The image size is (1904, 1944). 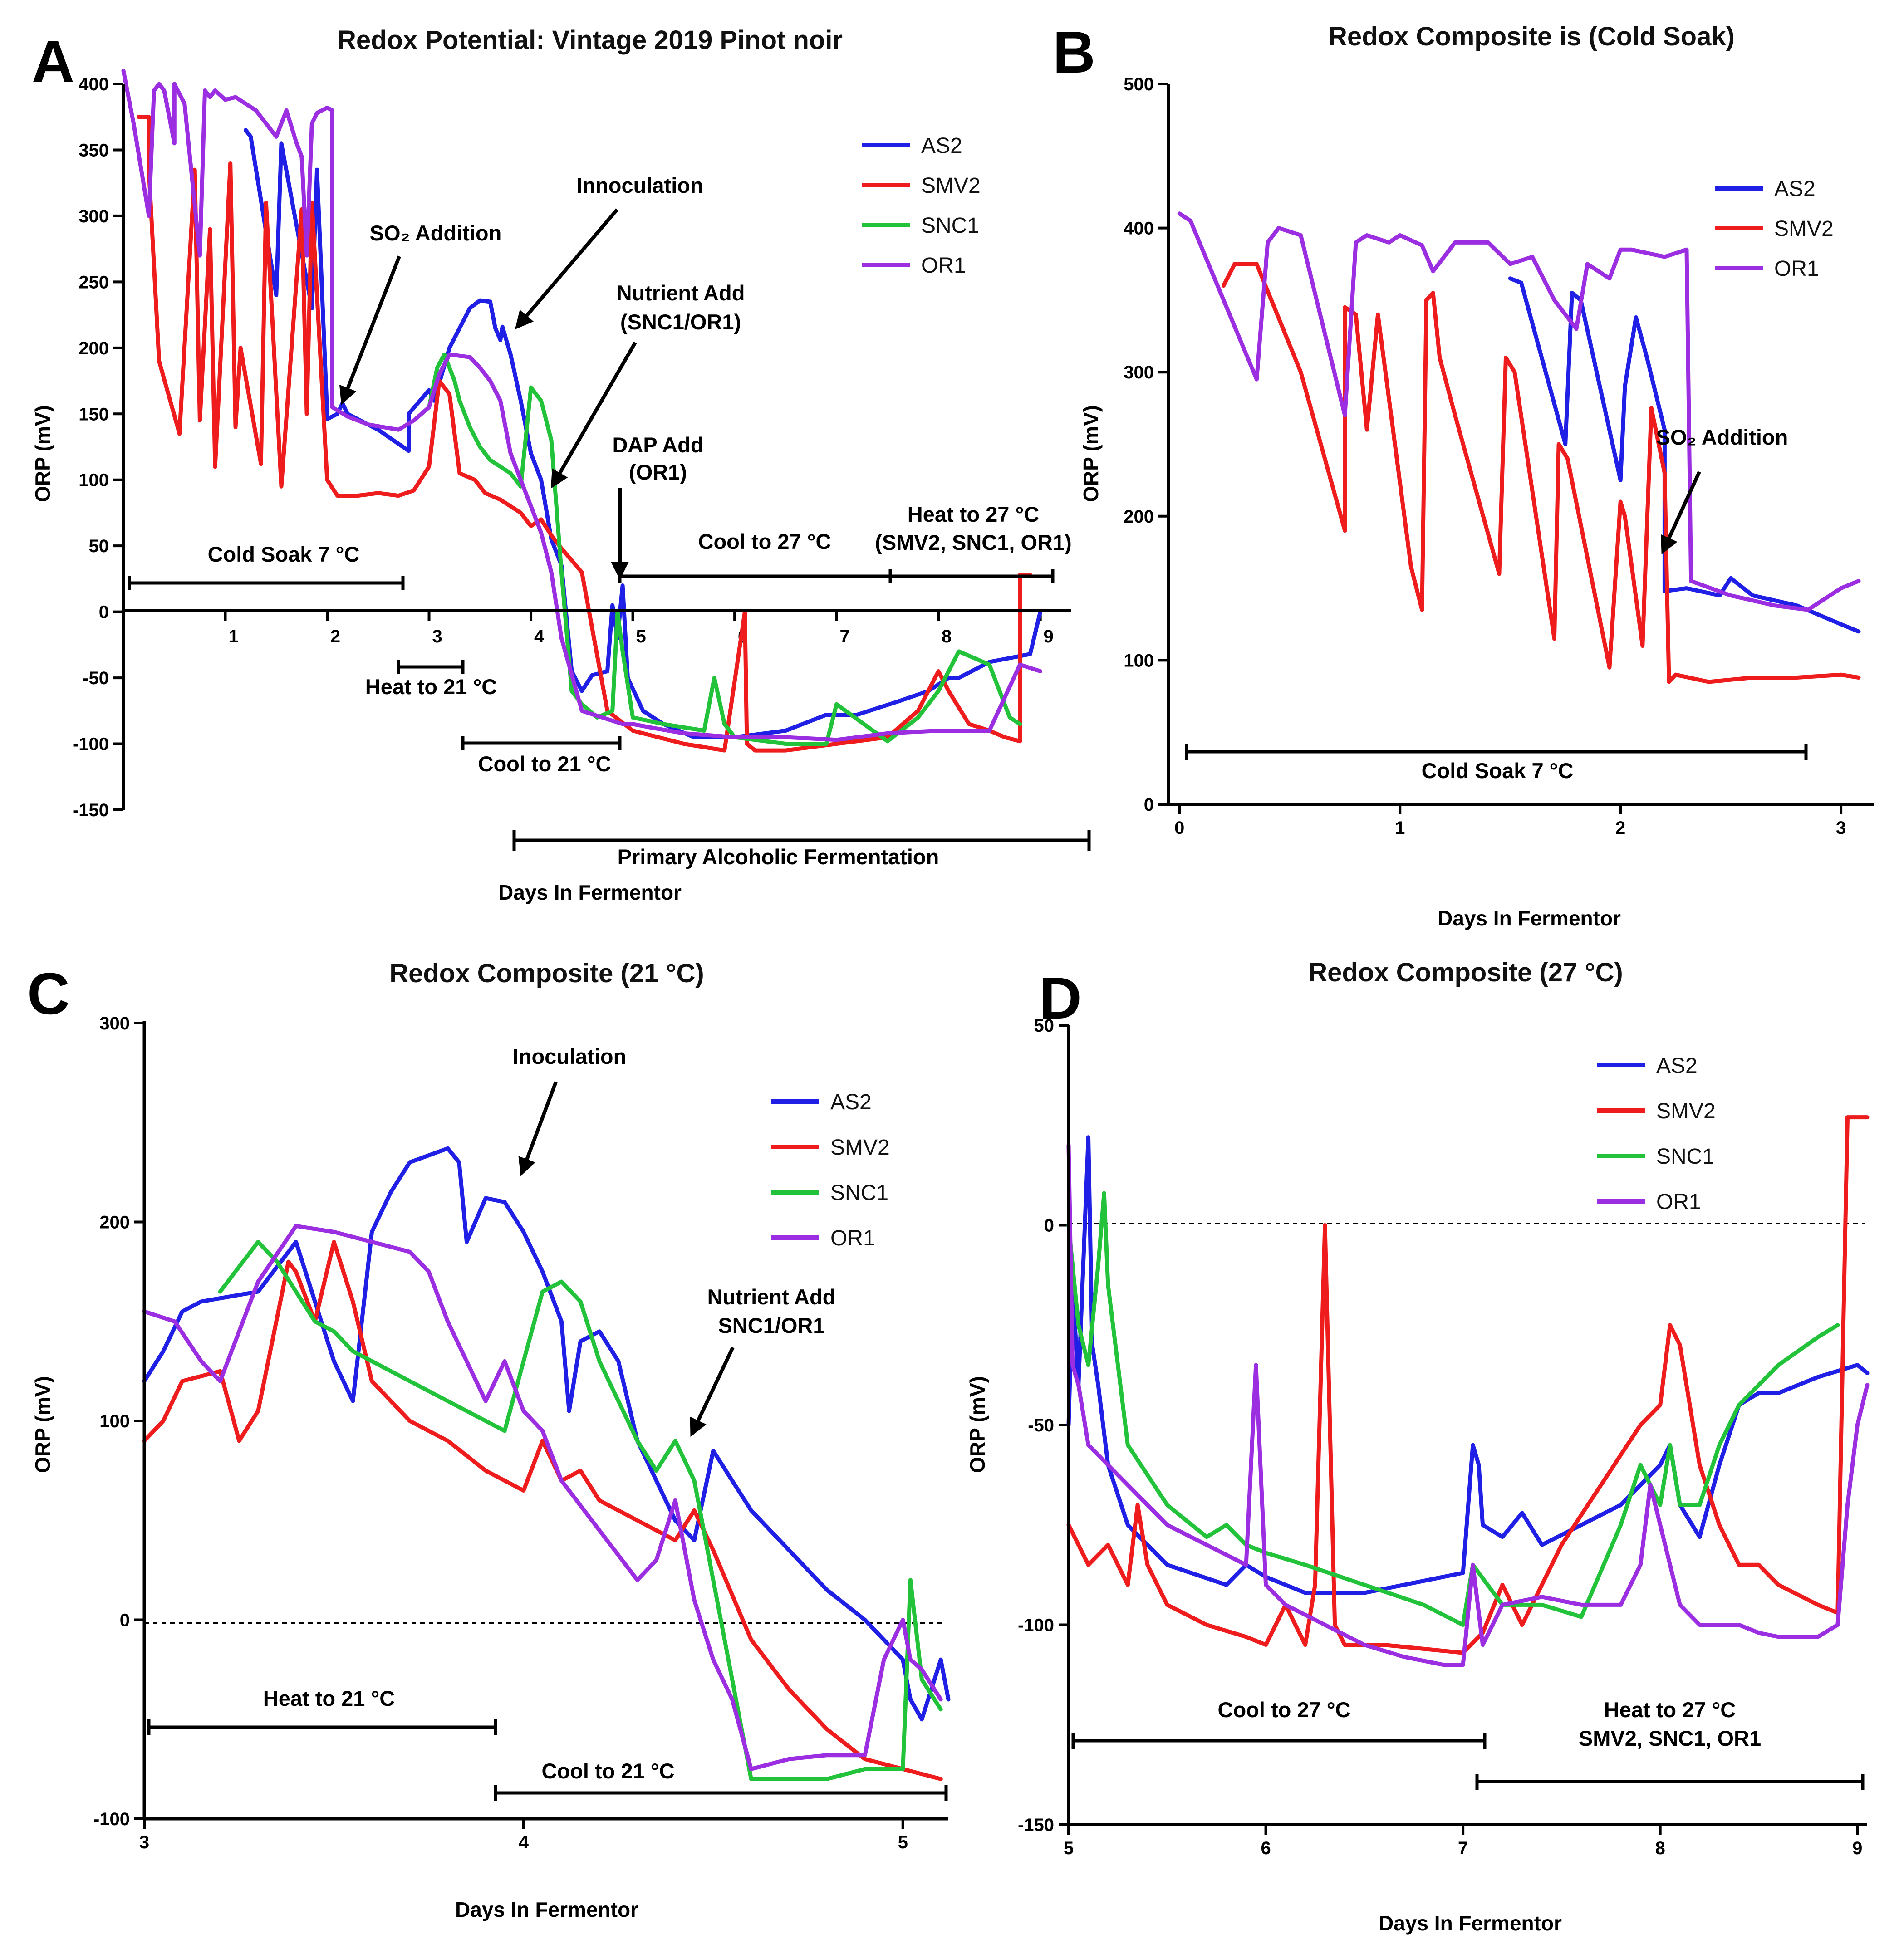 I want to click on annotation-nutrient-add: Nutrient Add, so click(x=681, y=293).